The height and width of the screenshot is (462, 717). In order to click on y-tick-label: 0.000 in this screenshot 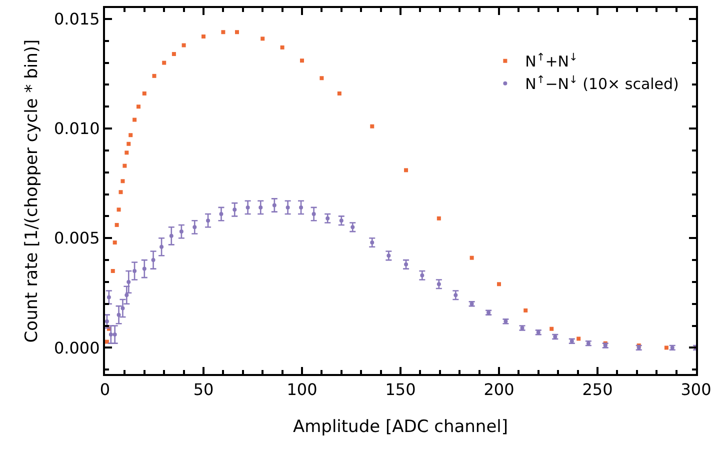, I will do `click(77, 348)`.